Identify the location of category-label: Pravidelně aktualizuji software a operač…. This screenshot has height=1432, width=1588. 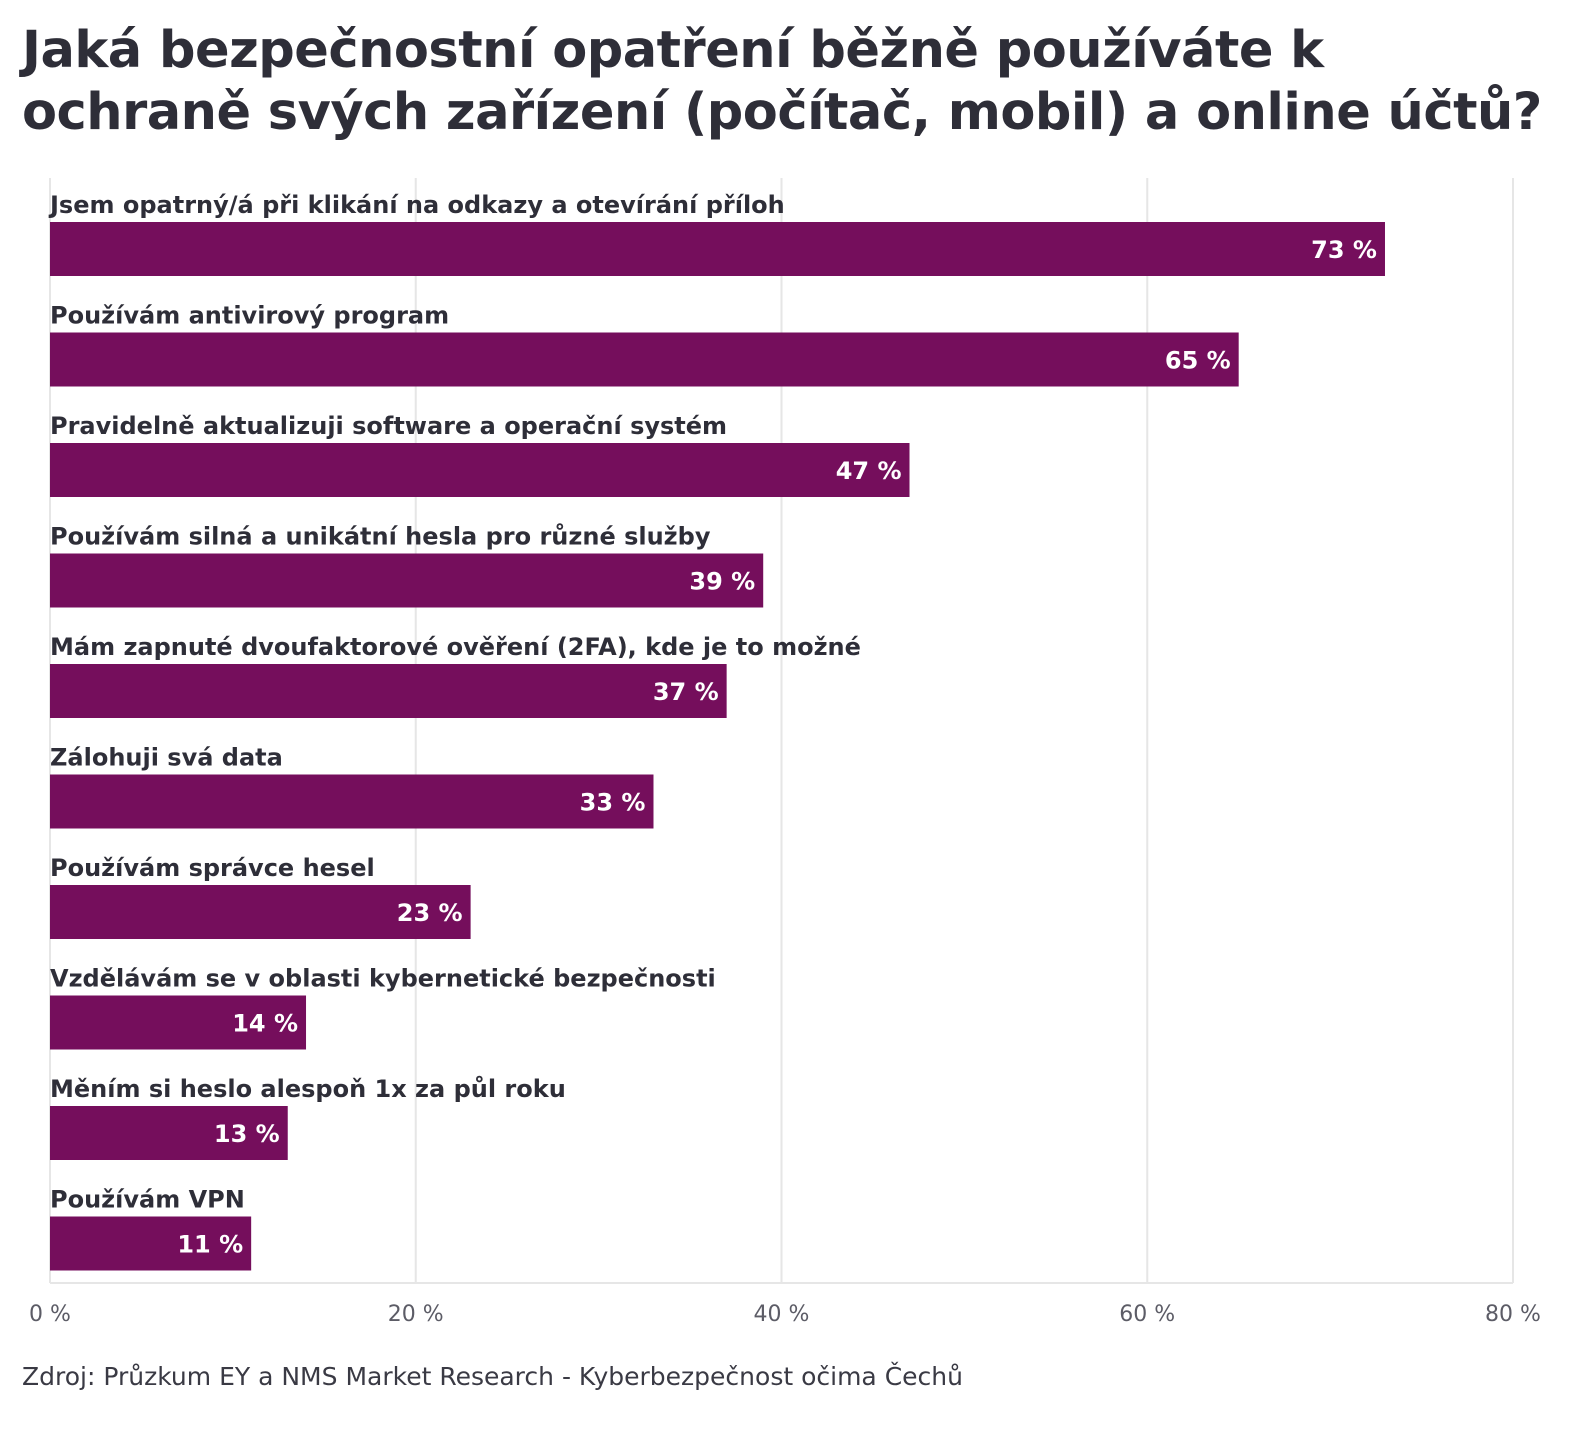
(388, 426).